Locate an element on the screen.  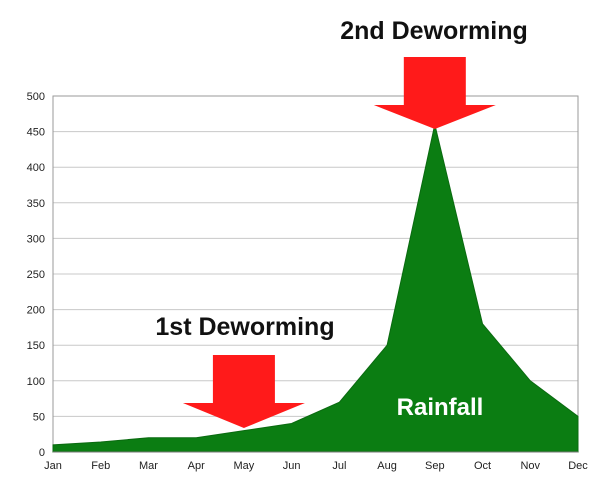
y-tick-label: 350 is located at coordinates (36, 204).